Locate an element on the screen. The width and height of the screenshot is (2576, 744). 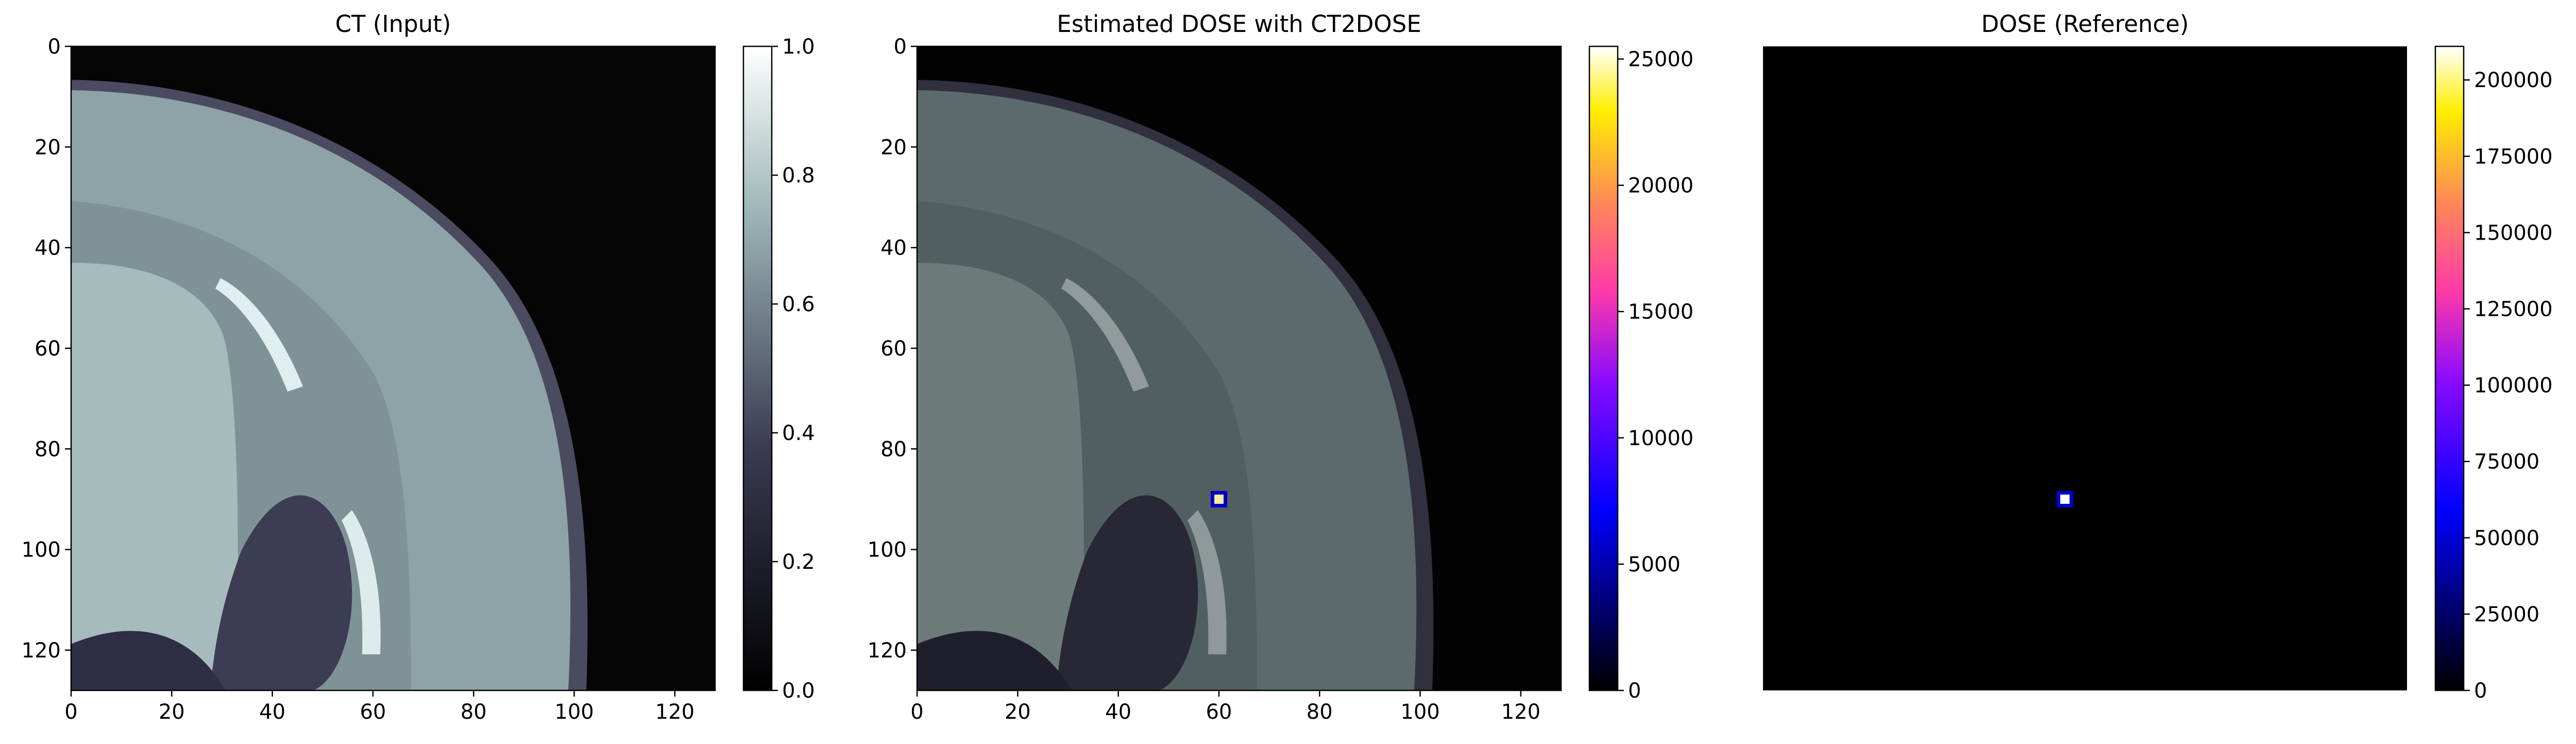
colorbar-tick-label: 0.8 is located at coordinates (799, 176).